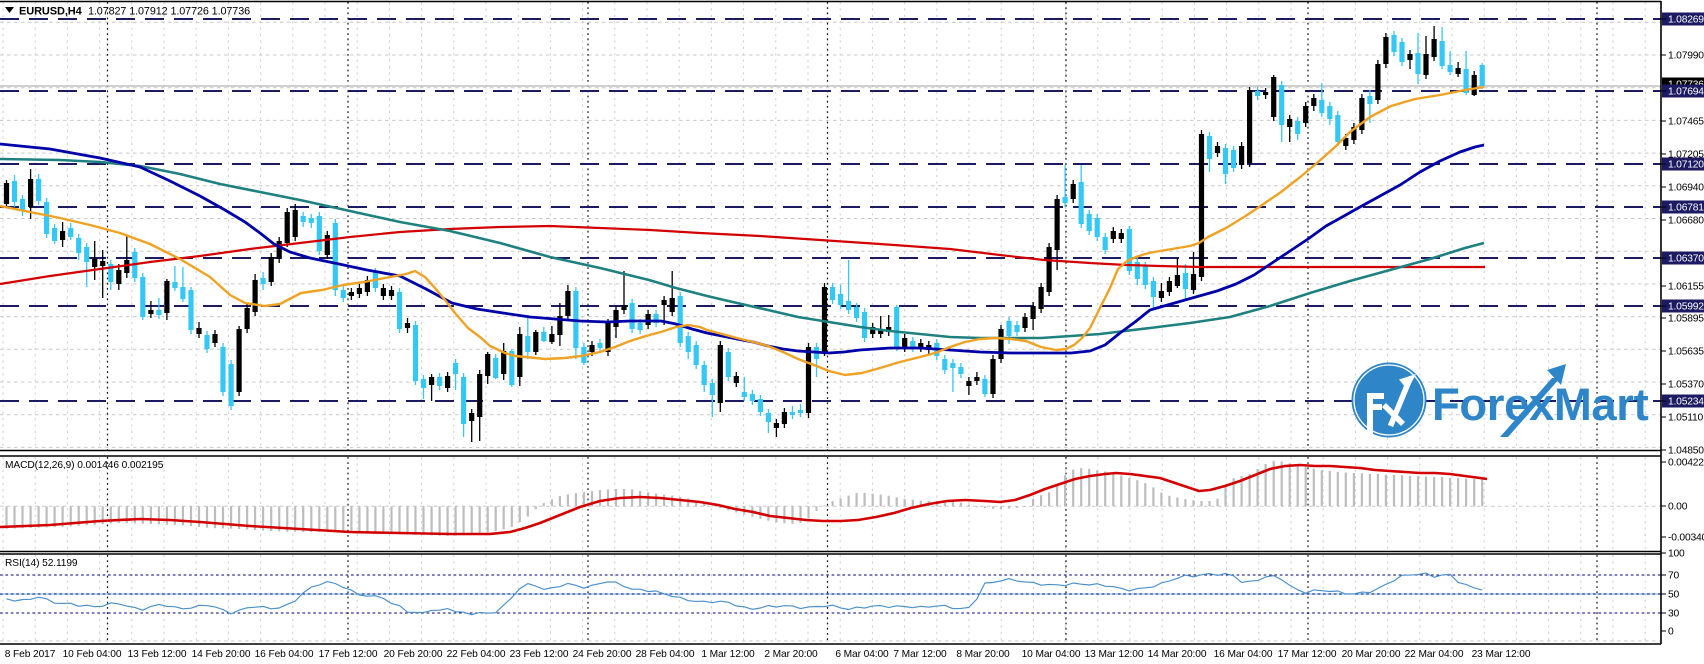  Describe the element at coordinates (539, 654) in the screenshot. I see `svg-text: 23 Feb 12:00` at that location.